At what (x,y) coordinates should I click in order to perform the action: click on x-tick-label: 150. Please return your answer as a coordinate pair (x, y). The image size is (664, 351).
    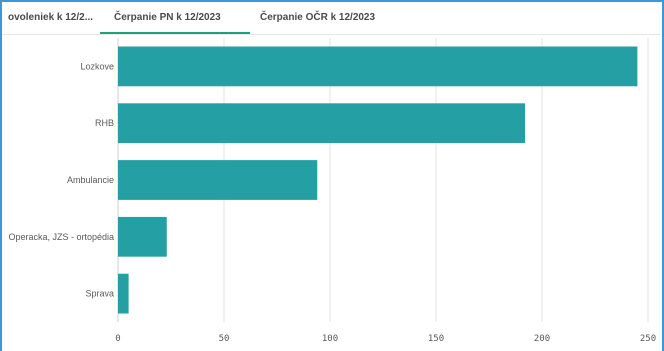
    Looking at the image, I should click on (436, 339).